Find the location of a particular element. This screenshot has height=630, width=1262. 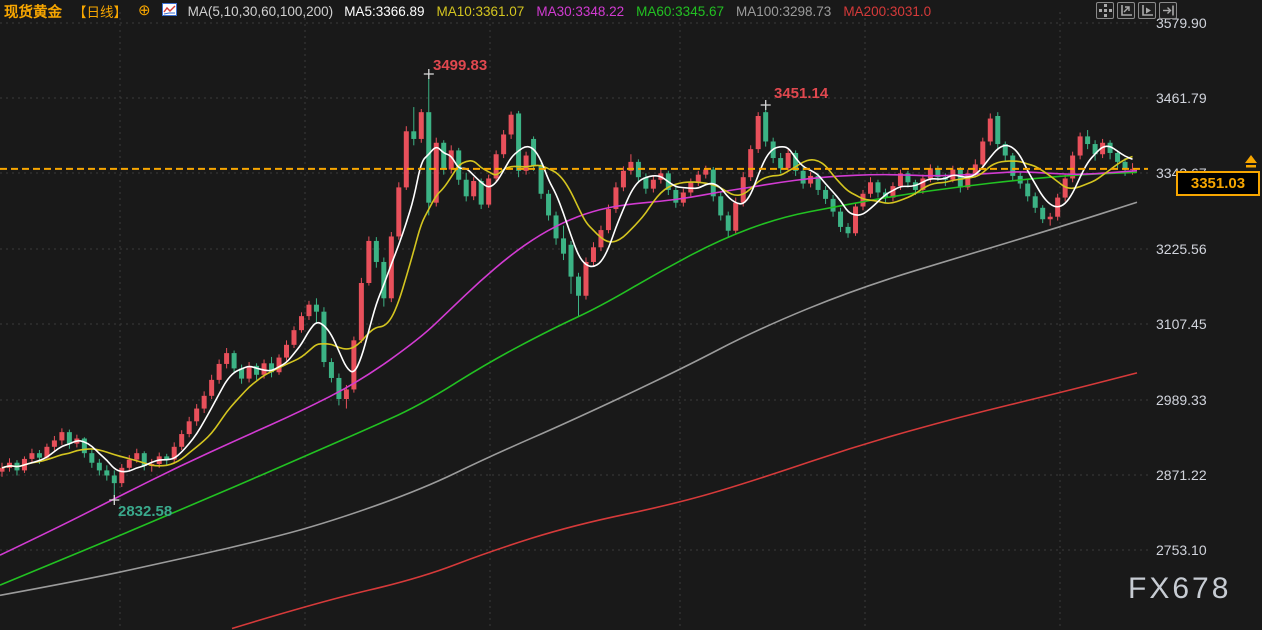

annotation-1: 3451.14 is located at coordinates (794, 97).